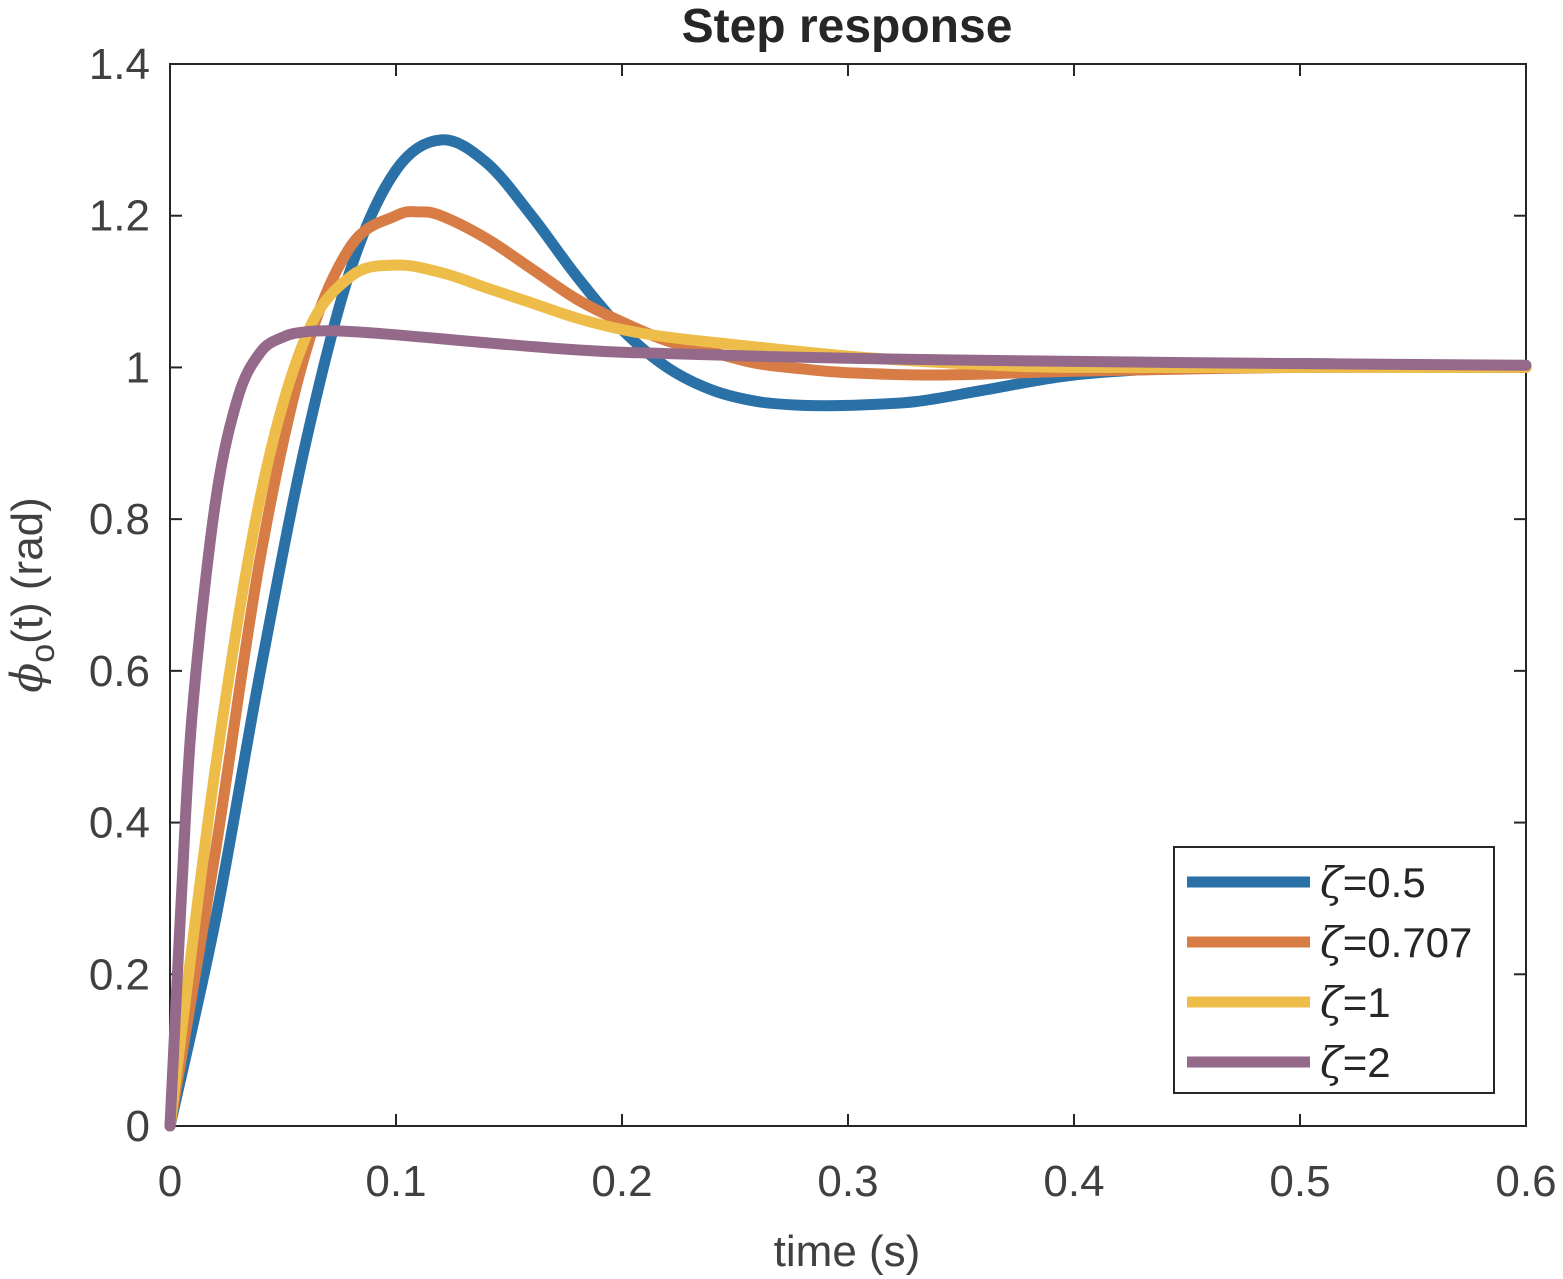  I want to click on legend-label-4: ζ=2, so click(1355, 1062).